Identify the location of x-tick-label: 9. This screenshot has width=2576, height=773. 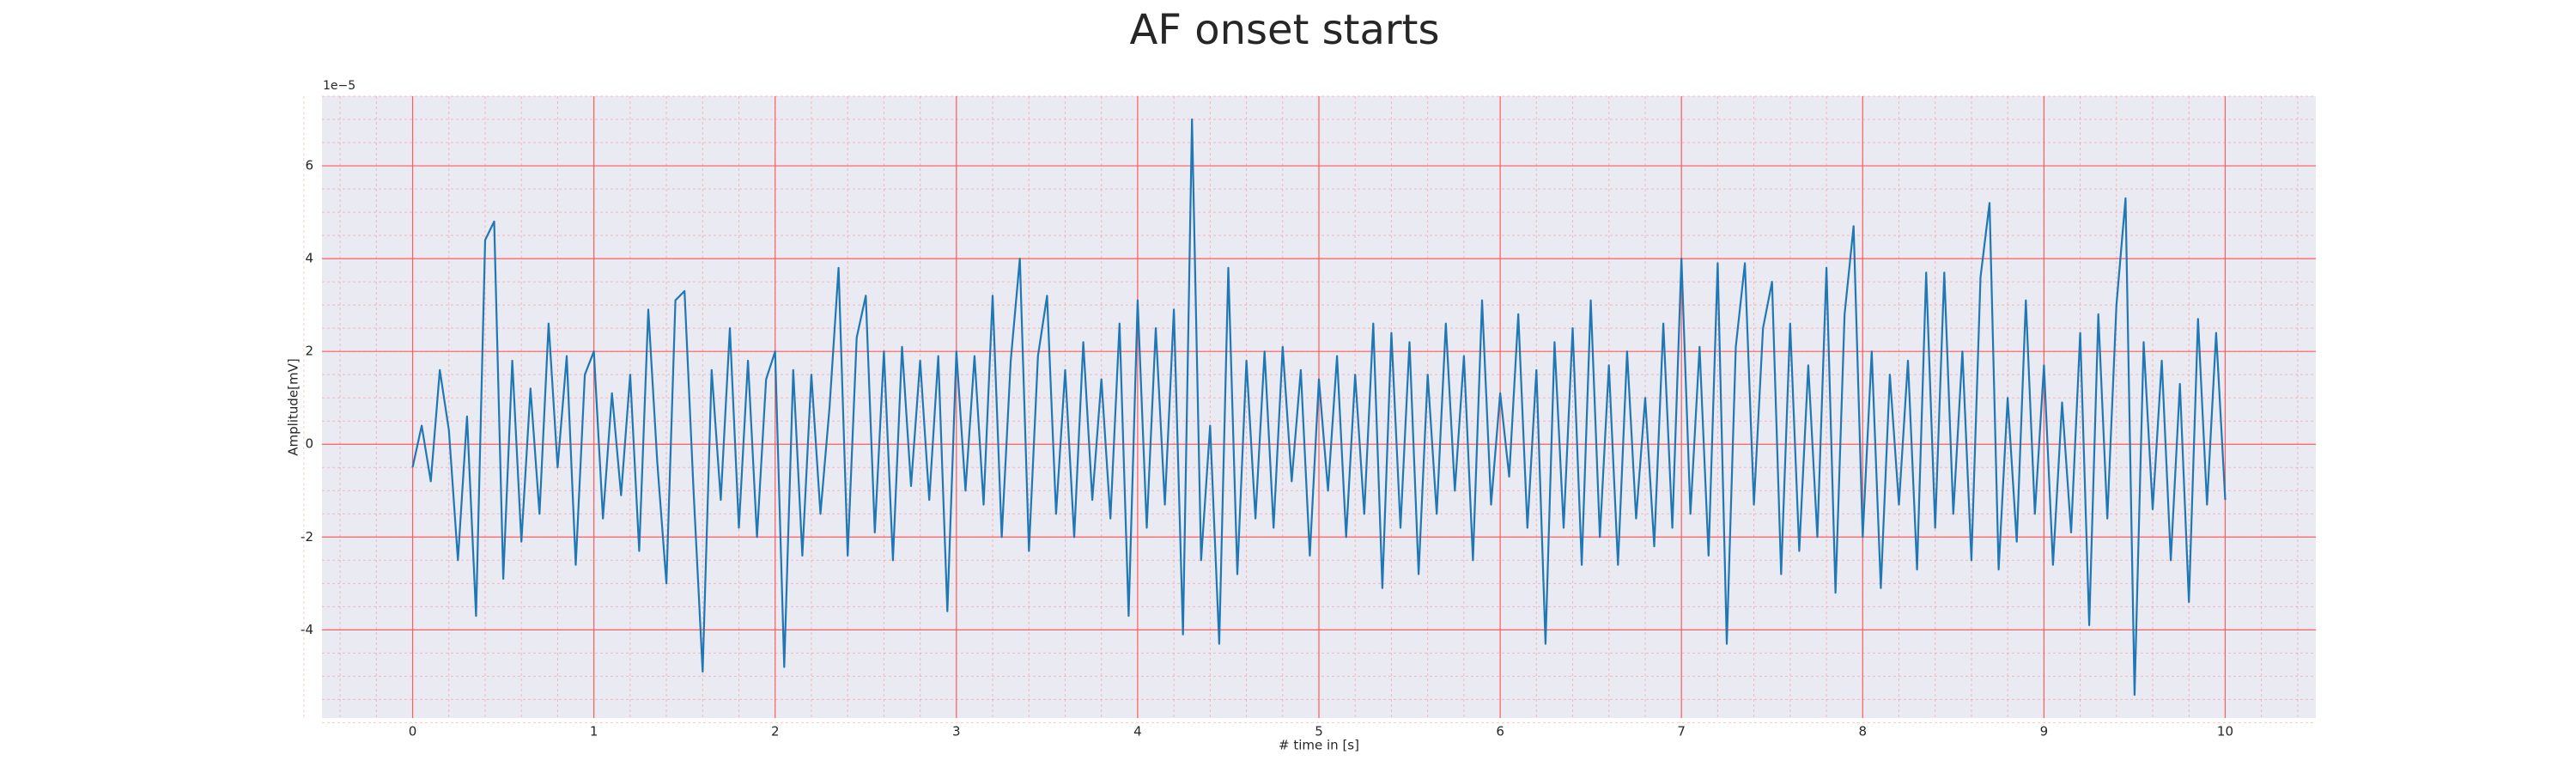
(2045, 732).